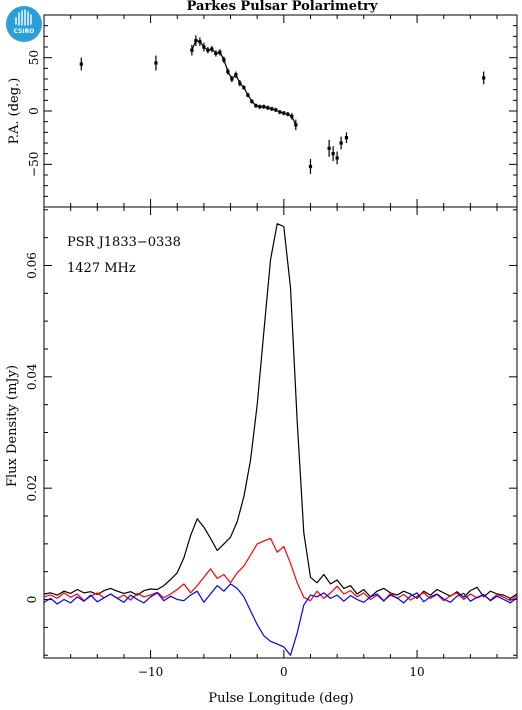 Image resolution: width=522 pixels, height=710 pixels. I want to click on flux-ytick-label: 0.04, so click(32, 376).